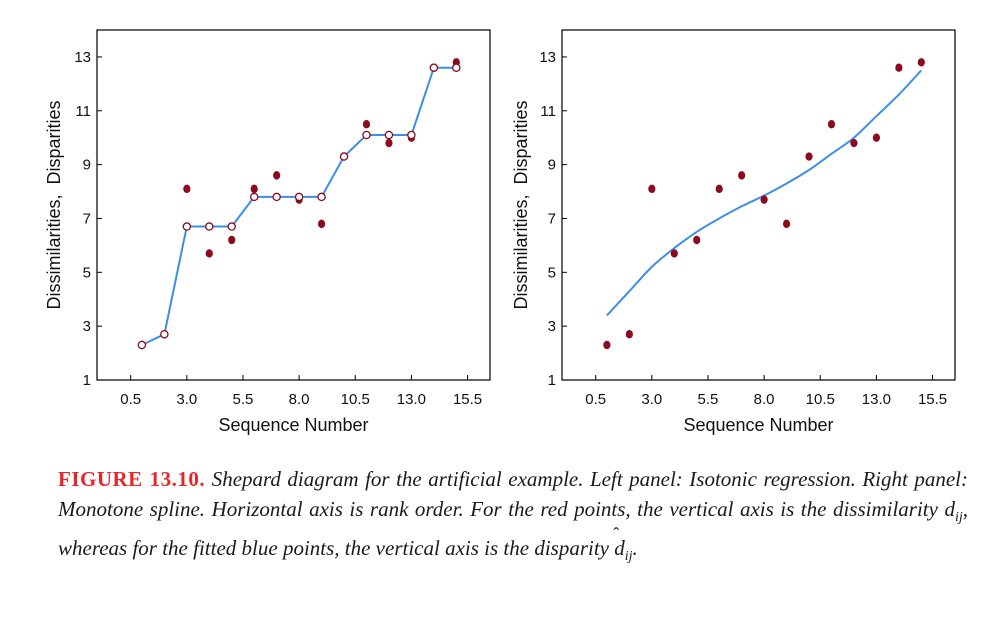  What do you see at coordinates (132, 479) in the screenshot?
I see `figure-label: FIGURE 13.10.` at bounding box center [132, 479].